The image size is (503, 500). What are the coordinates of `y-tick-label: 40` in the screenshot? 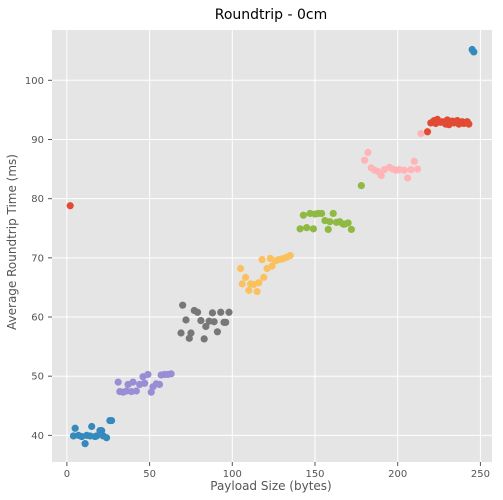 It's located at (37, 436).